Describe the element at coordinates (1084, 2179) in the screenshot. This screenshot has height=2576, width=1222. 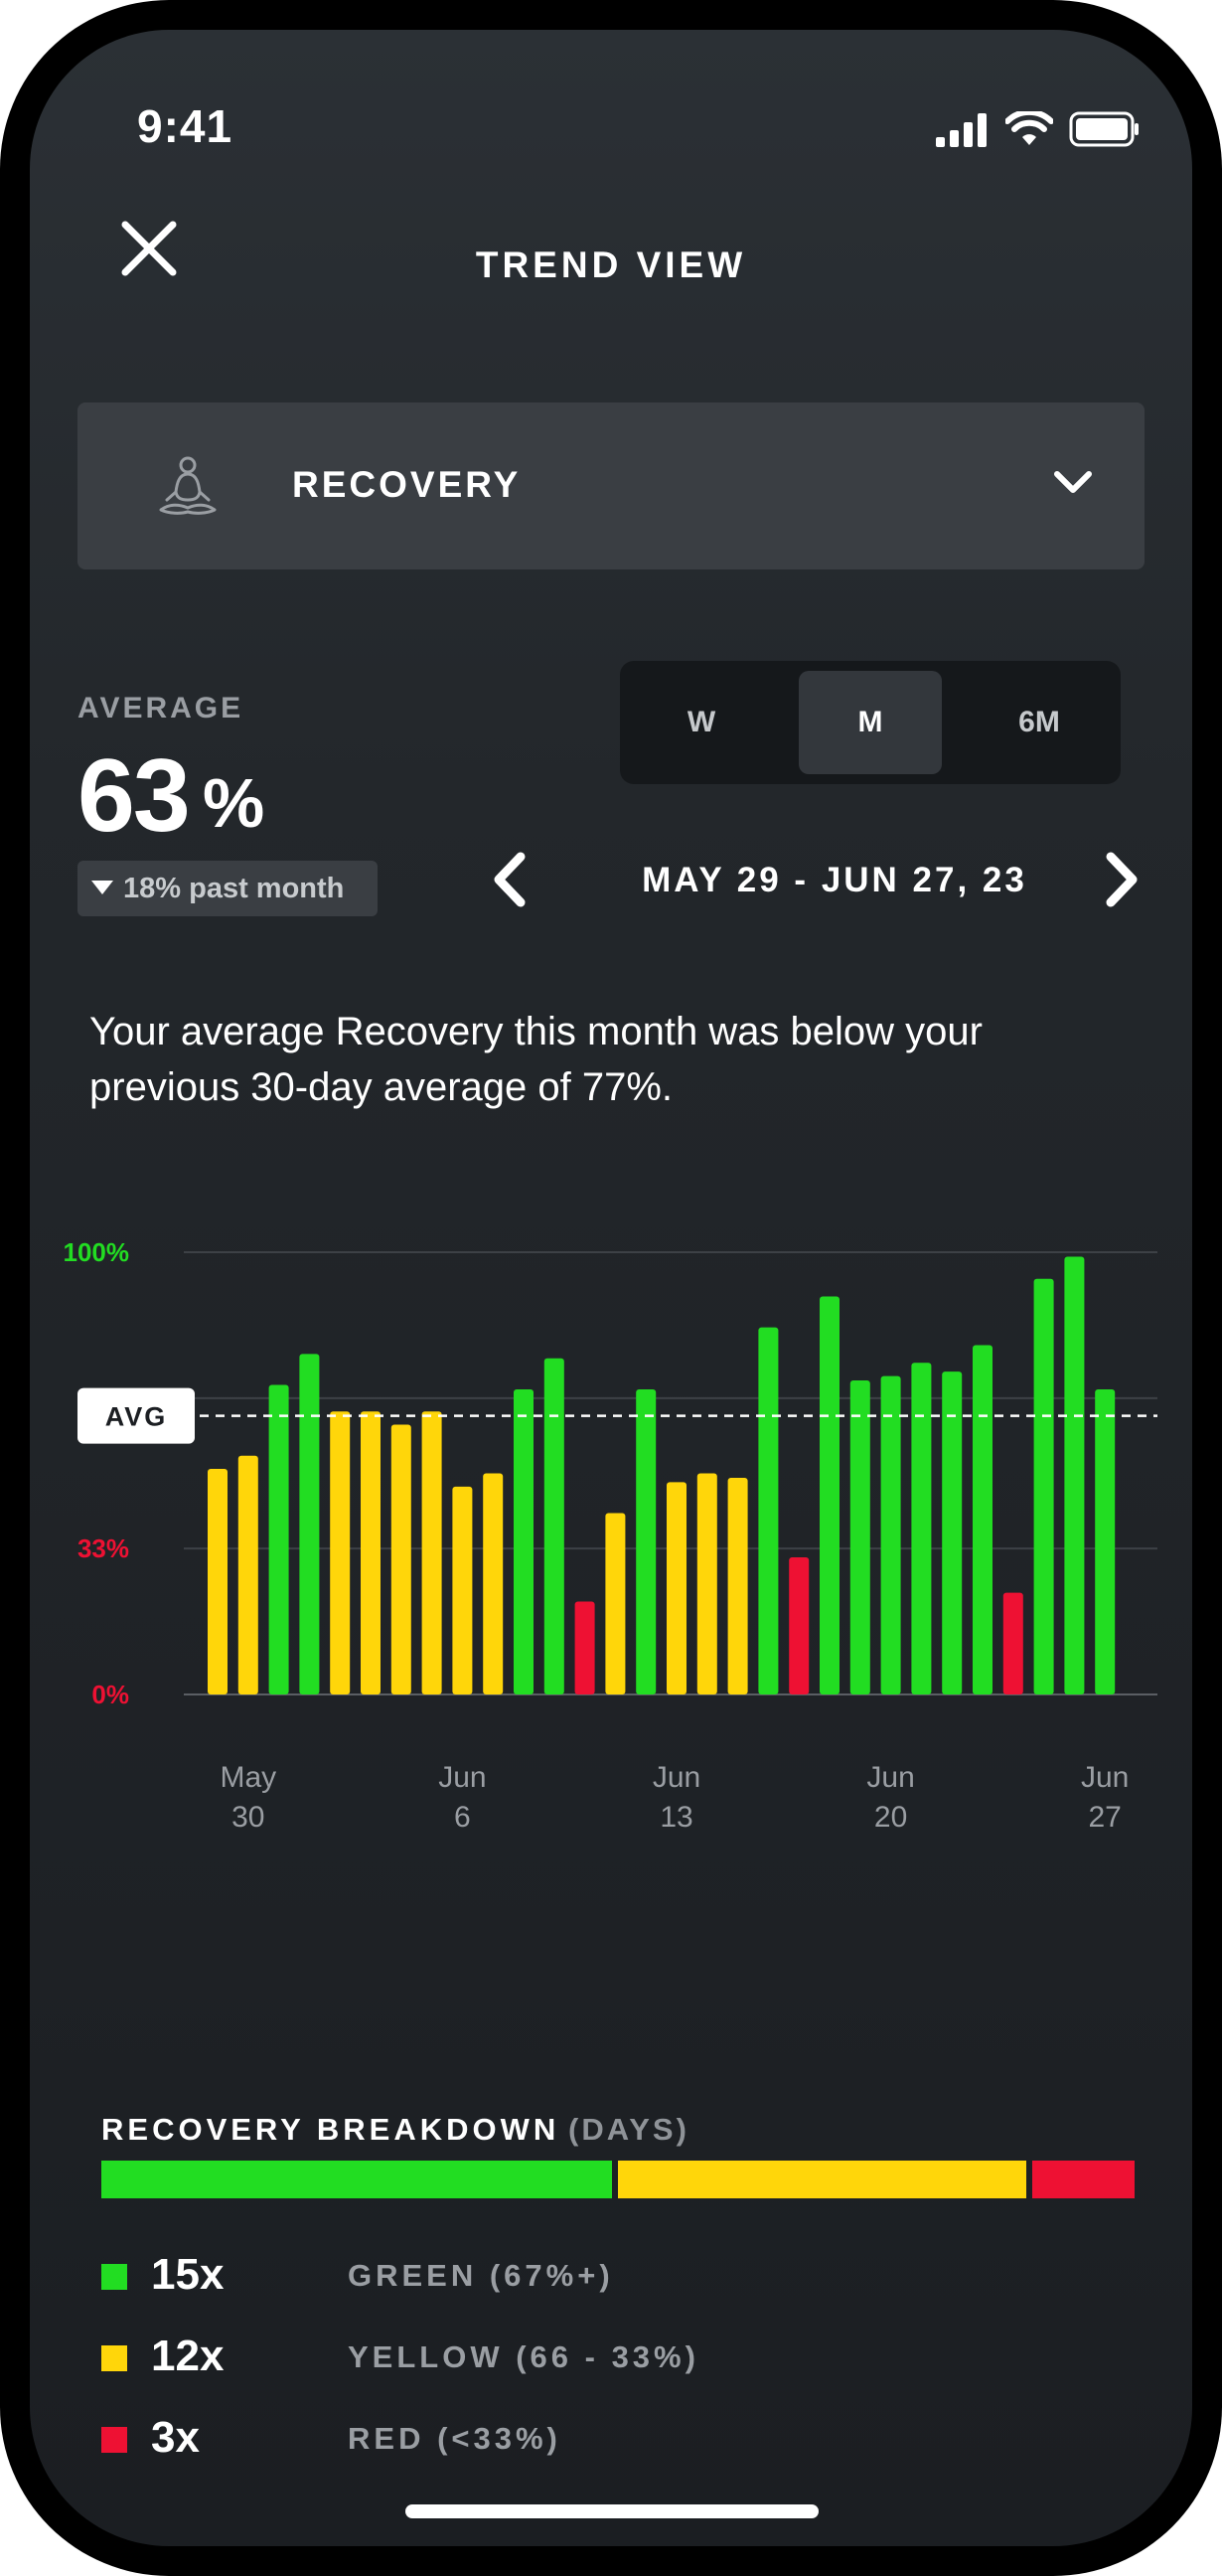
I see `breakdown-segment-red` at that location.